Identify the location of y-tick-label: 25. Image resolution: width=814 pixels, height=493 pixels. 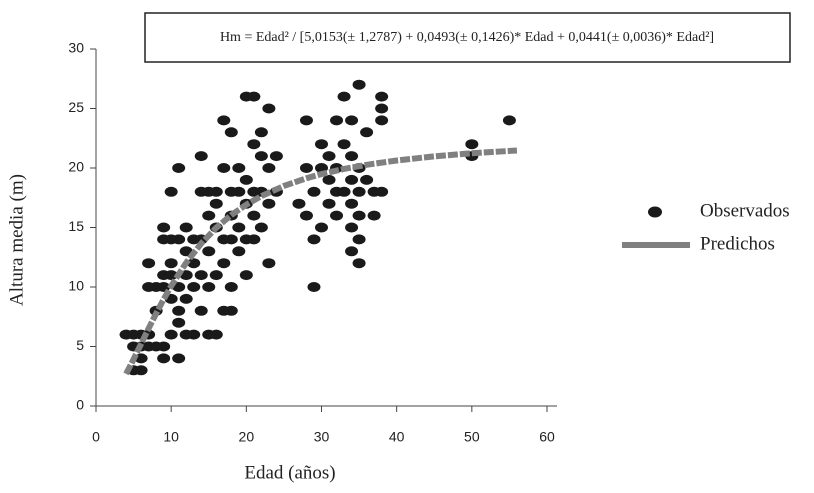
(76, 107).